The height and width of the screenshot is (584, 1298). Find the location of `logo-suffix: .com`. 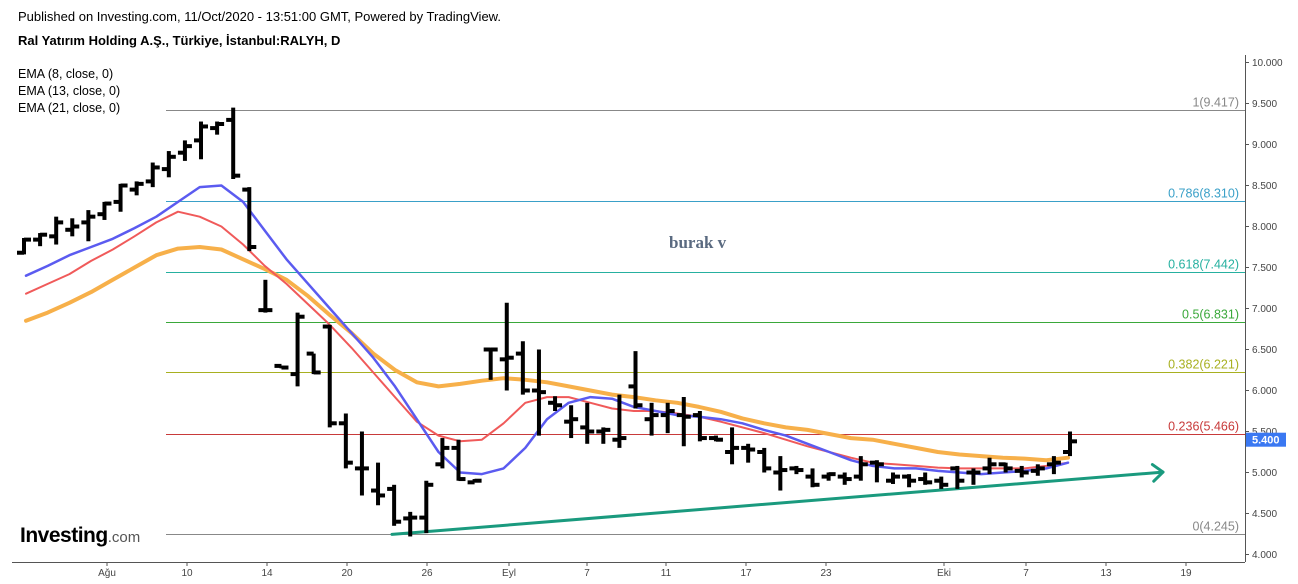

logo-suffix: .com is located at coordinates (124, 537).